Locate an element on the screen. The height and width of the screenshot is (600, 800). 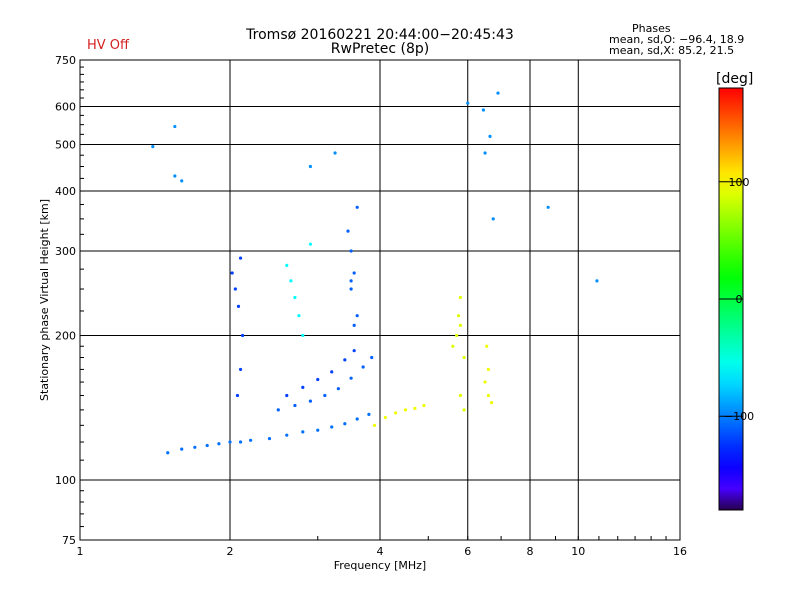
colorbar-tick-label: 100 is located at coordinates (739, 182).